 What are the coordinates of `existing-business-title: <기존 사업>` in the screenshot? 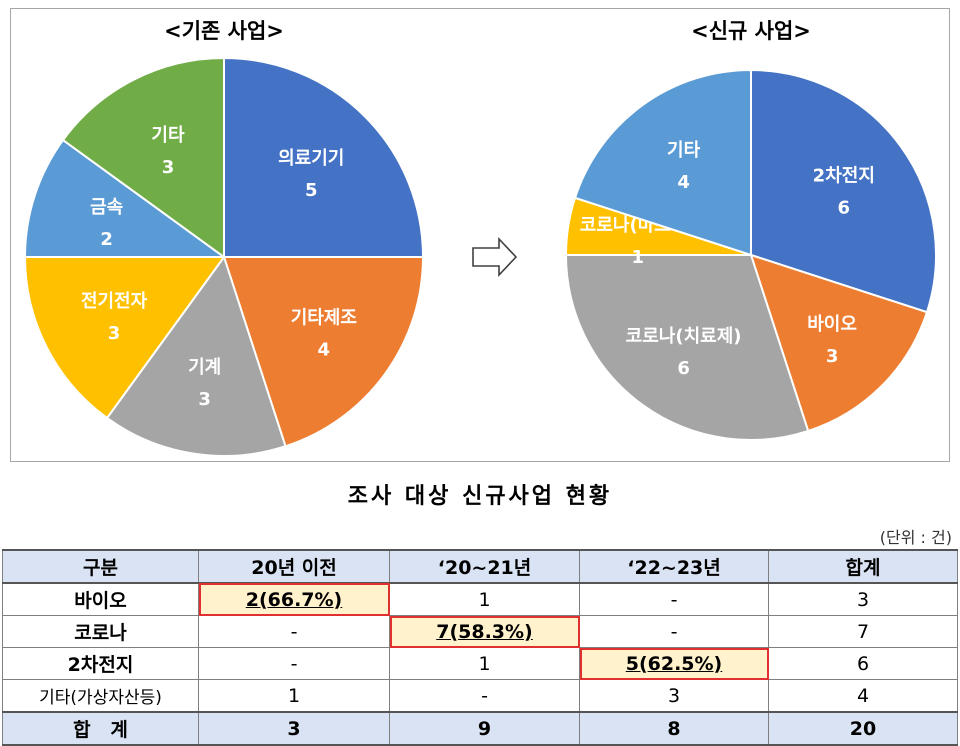 It's located at (224, 31).